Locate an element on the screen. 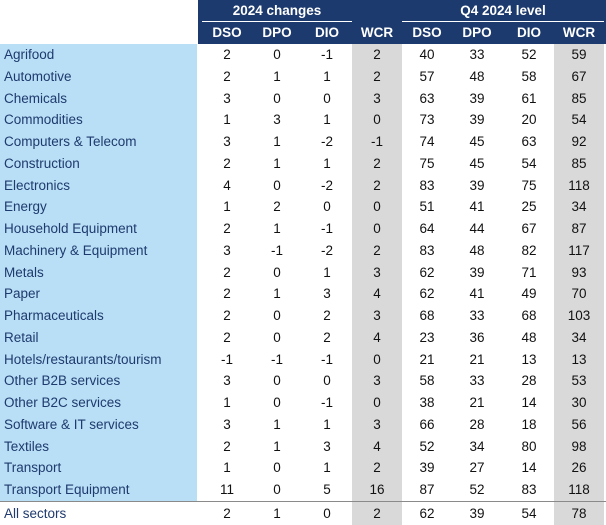  row-label: All sectors is located at coordinates (35, 513).